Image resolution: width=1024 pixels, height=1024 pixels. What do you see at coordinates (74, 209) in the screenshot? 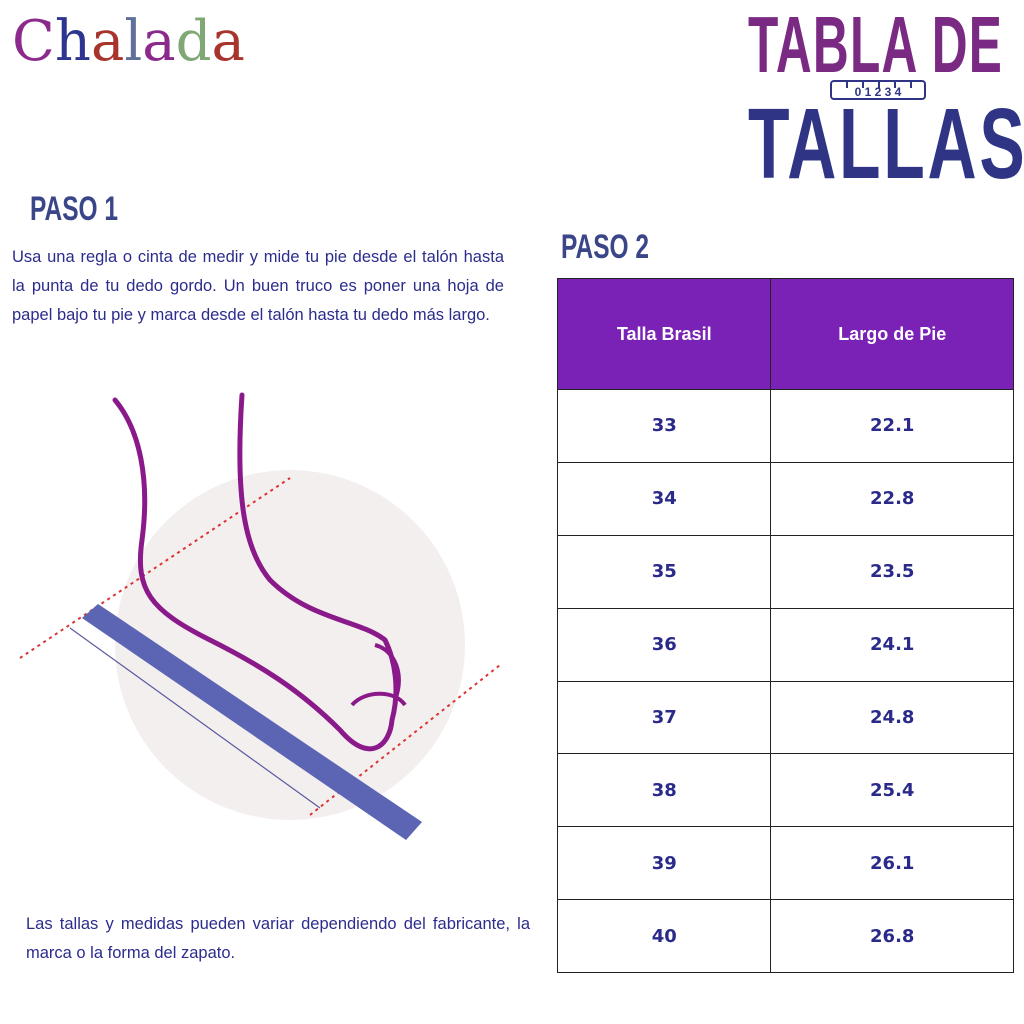
I see `step1-heading: PASO 1` at bounding box center [74, 209].